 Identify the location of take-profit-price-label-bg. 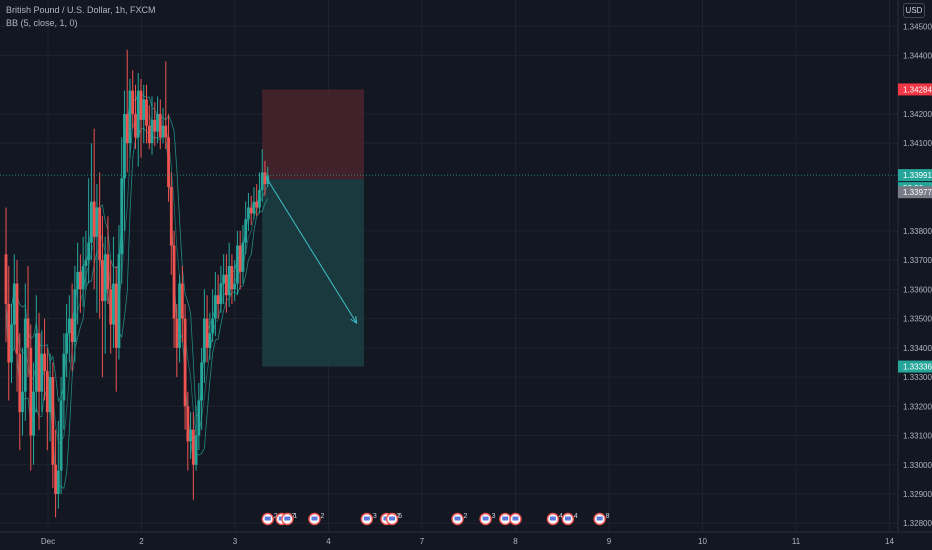
(915, 366).